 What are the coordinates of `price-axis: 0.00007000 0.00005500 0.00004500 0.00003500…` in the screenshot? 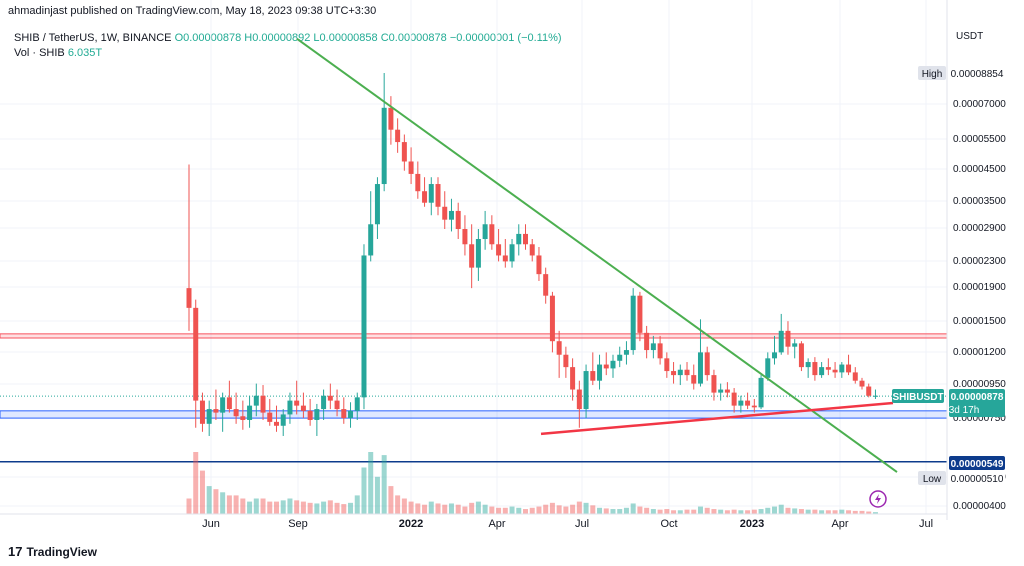 It's located at (979, 305).